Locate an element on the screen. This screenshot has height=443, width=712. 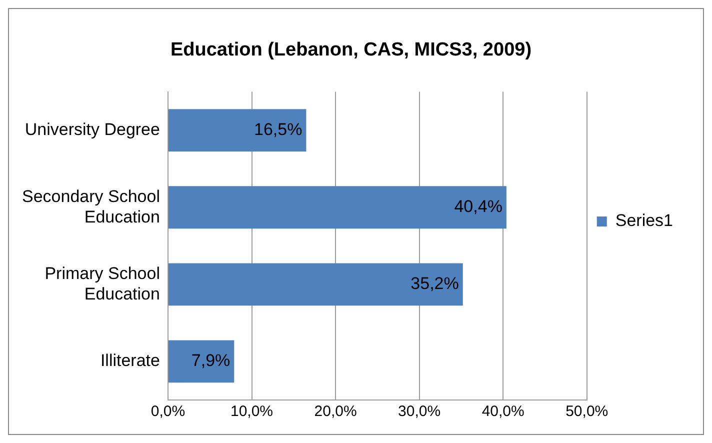
y-tick-label: Primary School Education is located at coordinates (102, 284).